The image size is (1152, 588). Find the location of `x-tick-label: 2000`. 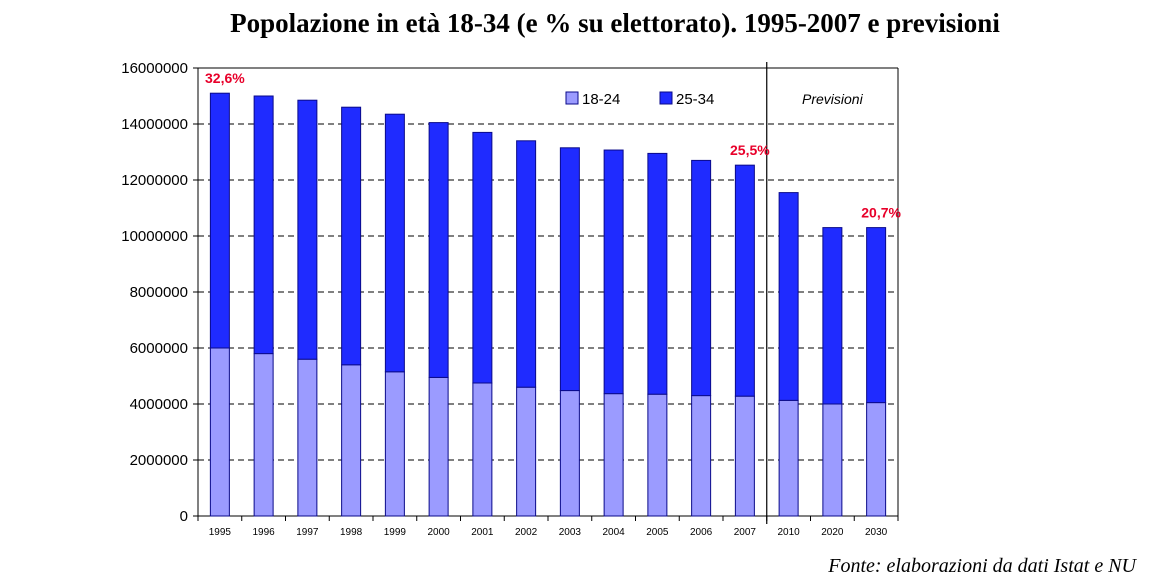

x-tick-label: 2000 is located at coordinates (439, 532).